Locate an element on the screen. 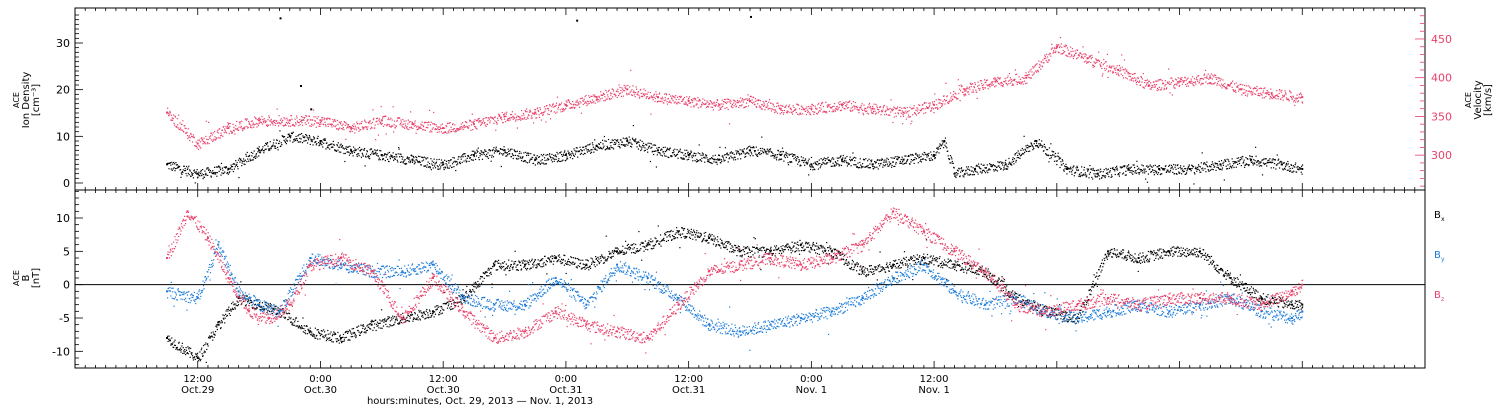 Image resolution: width=1500 pixels, height=410 pixels. y-left-tick-label: 10 is located at coordinates (63, 136).